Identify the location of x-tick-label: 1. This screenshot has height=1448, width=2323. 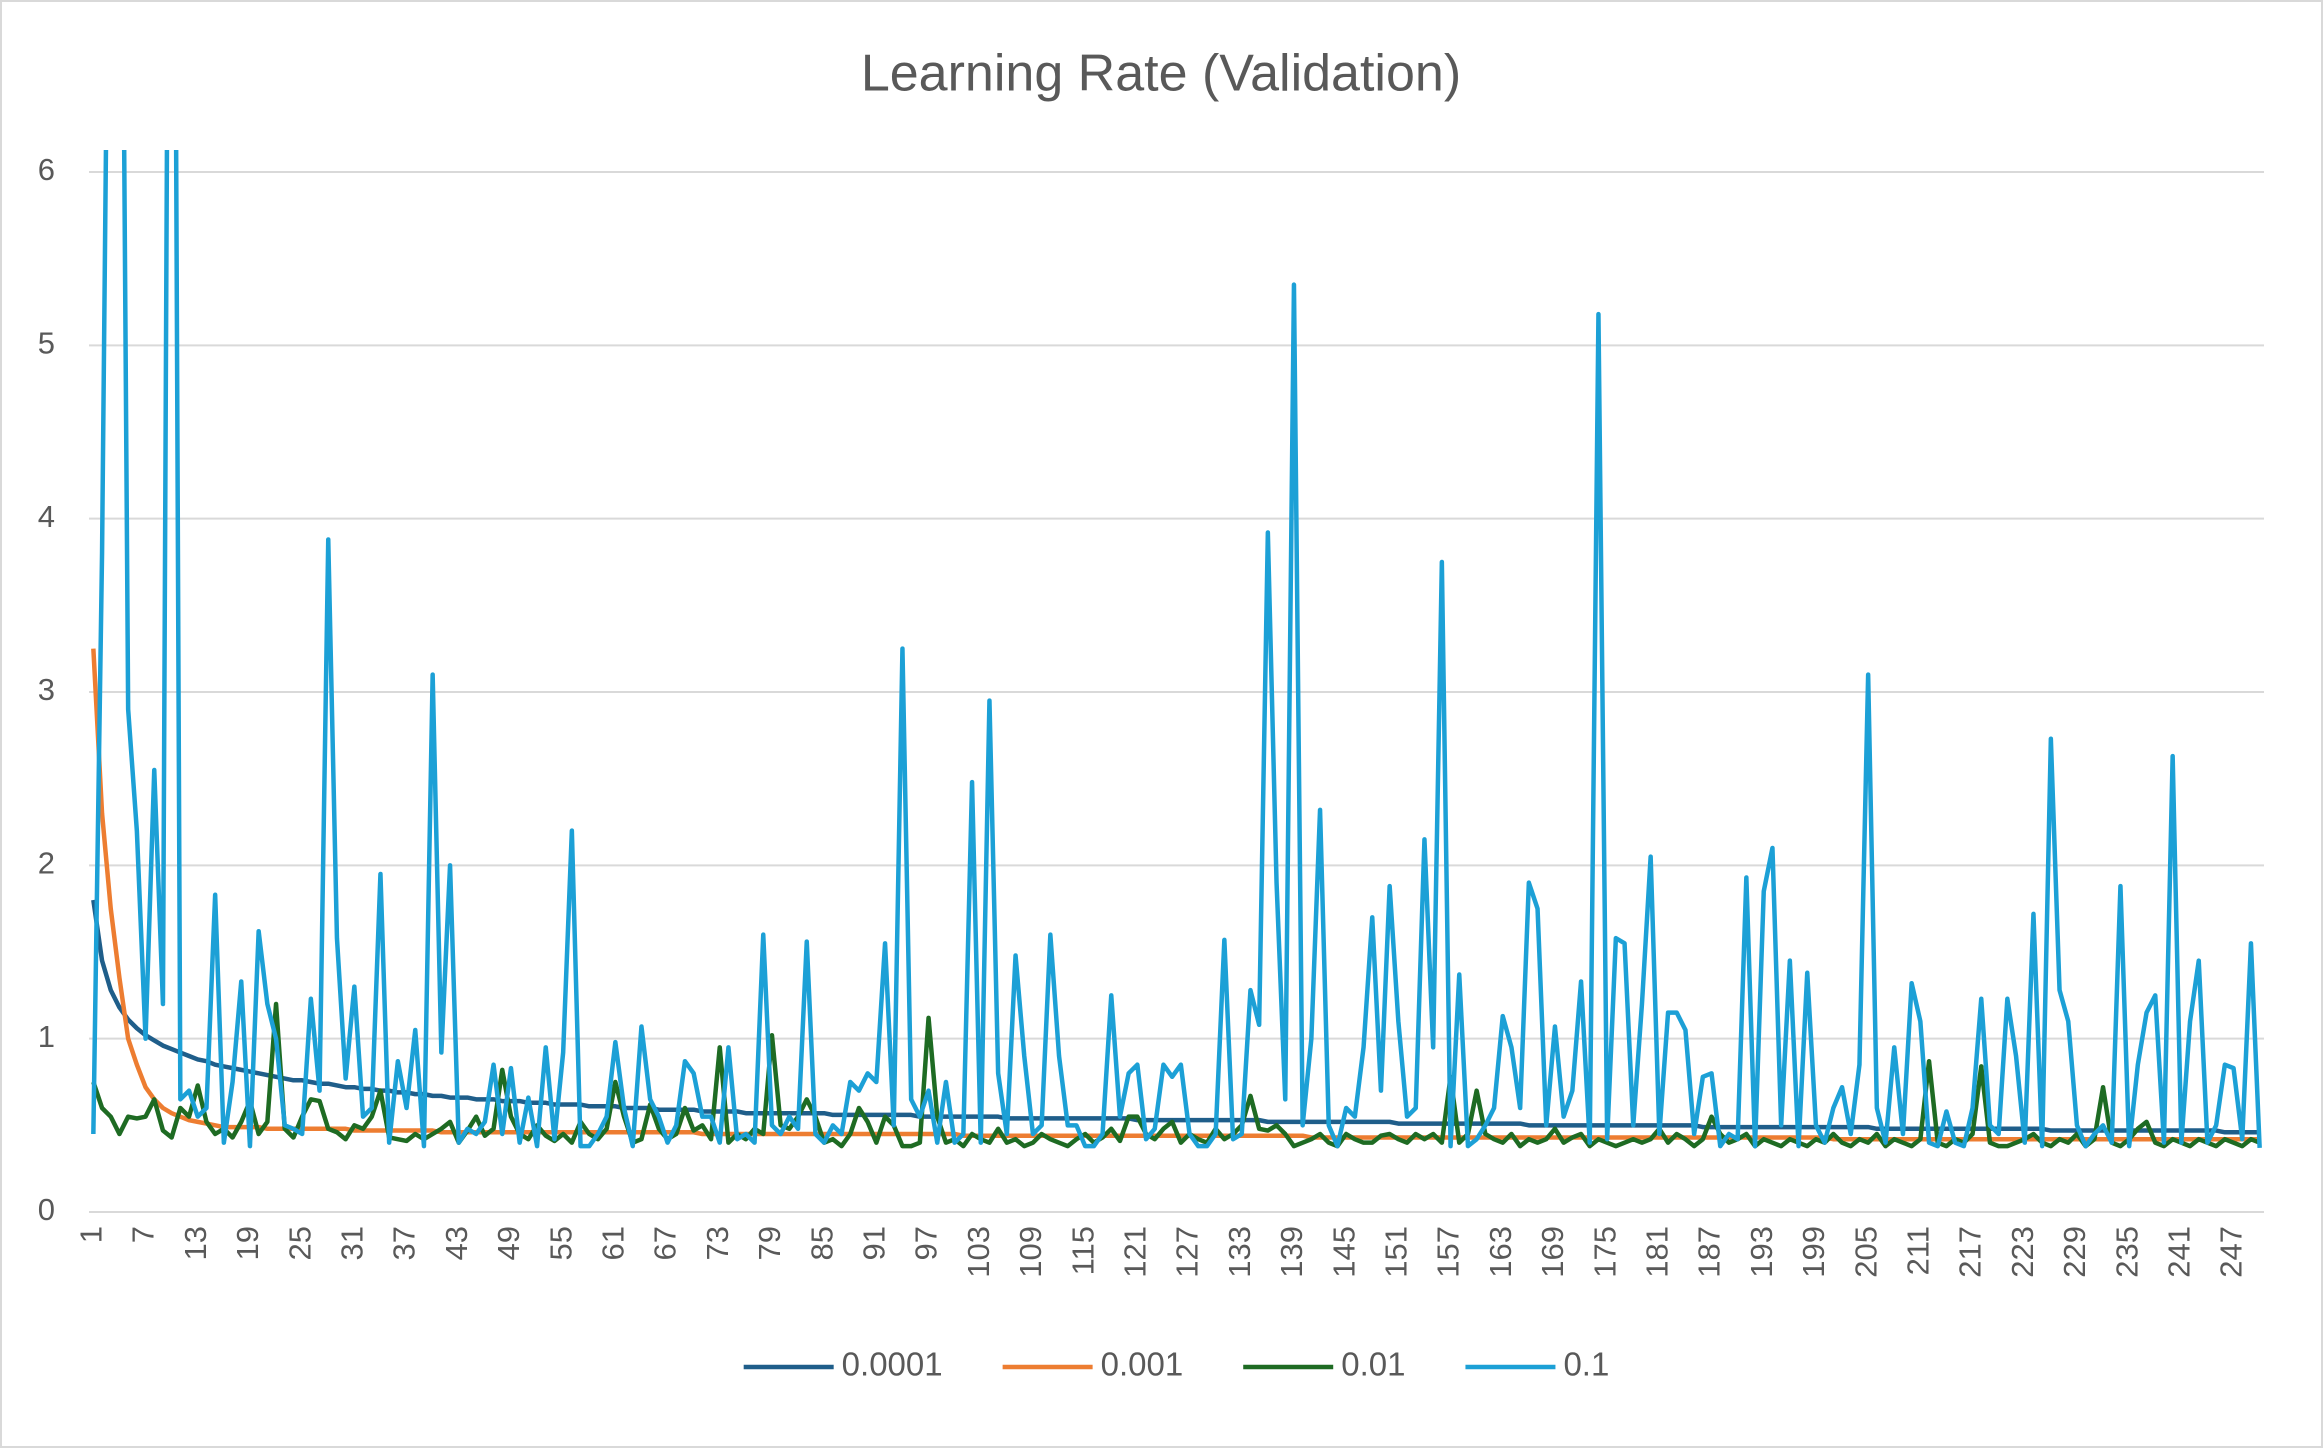
(91, 1234).